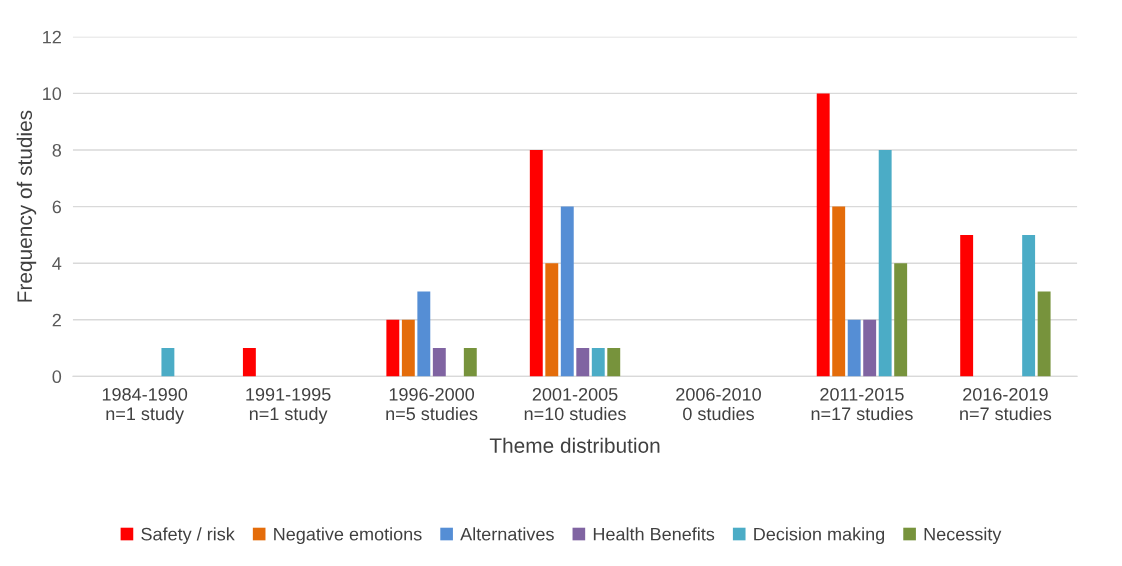 Image resolution: width=1122 pixels, height=566 pixels. What do you see at coordinates (819, 536) in the screenshot?
I see `legend-label: Decision making` at bounding box center [819, 536].